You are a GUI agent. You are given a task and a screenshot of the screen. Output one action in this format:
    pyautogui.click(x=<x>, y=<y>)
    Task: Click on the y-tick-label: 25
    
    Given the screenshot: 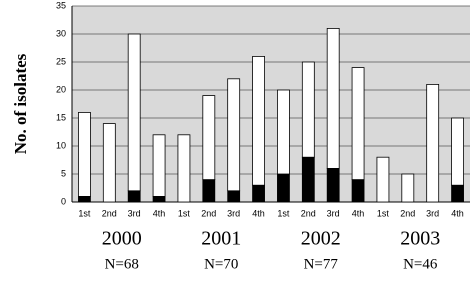 What is the action you would take?
    pyautogui.click(x=61, y=61)
    